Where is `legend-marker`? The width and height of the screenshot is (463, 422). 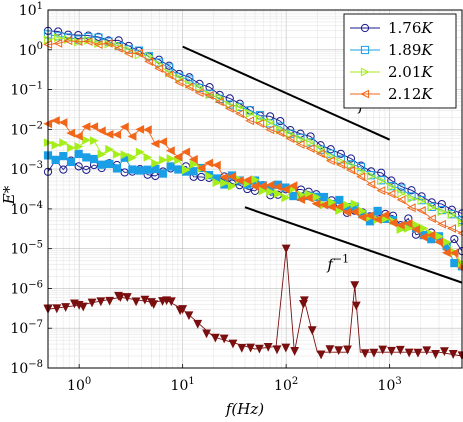 legend-marker is located at coordinates (365, 94).